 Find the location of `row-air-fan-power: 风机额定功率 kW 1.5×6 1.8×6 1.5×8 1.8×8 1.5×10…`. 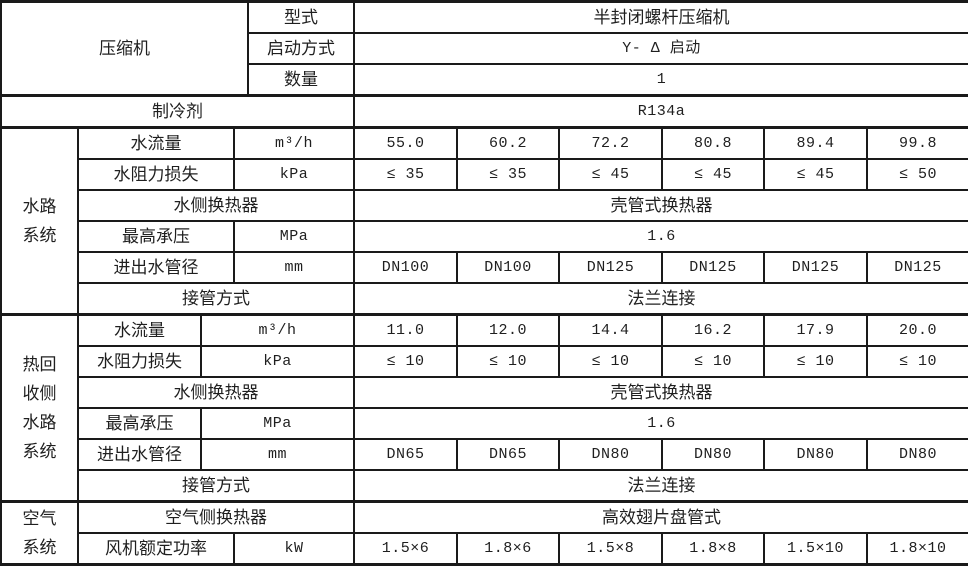

row-air-fan-power: 风机额定功率 kW 1.5×6 1.8×6 1.5×8 1.8×8 1.5×10… is located at coordinates (484, 549).